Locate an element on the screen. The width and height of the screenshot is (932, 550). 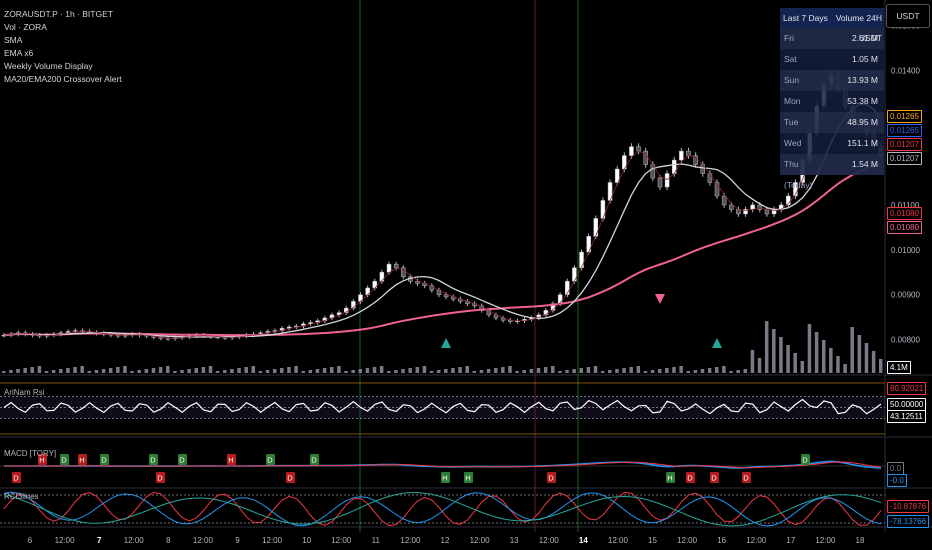
rsi-tag: 80.92021 is located at coordinates (907, 388).